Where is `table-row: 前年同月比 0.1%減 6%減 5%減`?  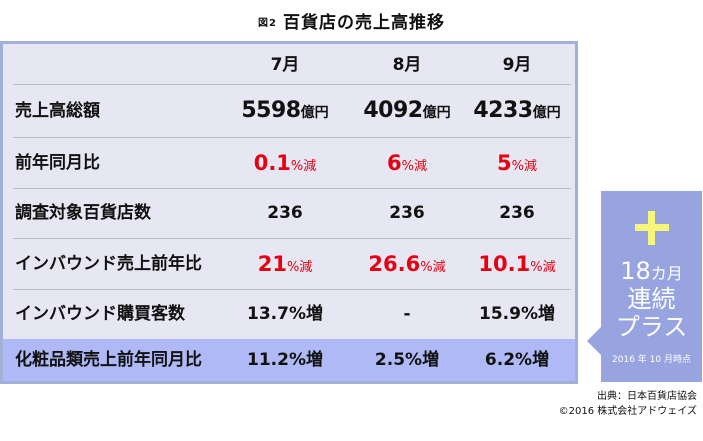 table-row: 前年同月比 0.1%減 6%減 5%減 is located at coordinates (289, 163).